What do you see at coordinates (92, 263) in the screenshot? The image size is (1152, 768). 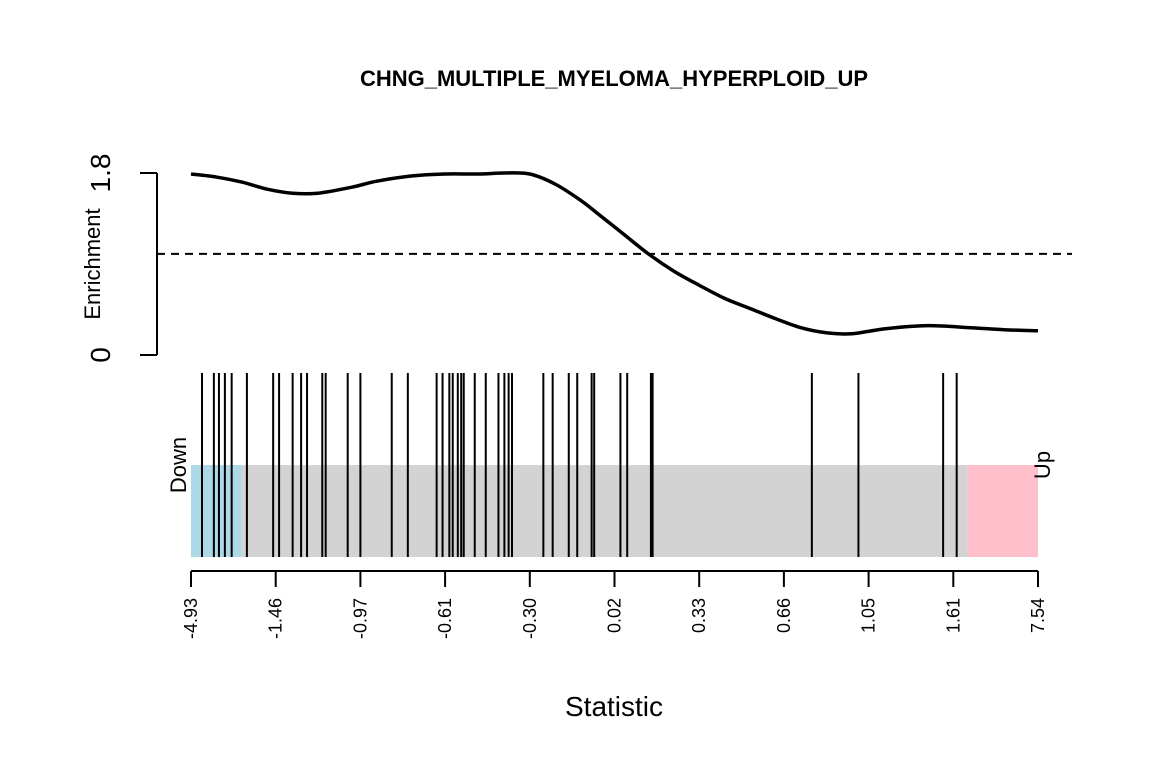 I see `y-axis-label: Enrichment` at bounding box center [92, 263].